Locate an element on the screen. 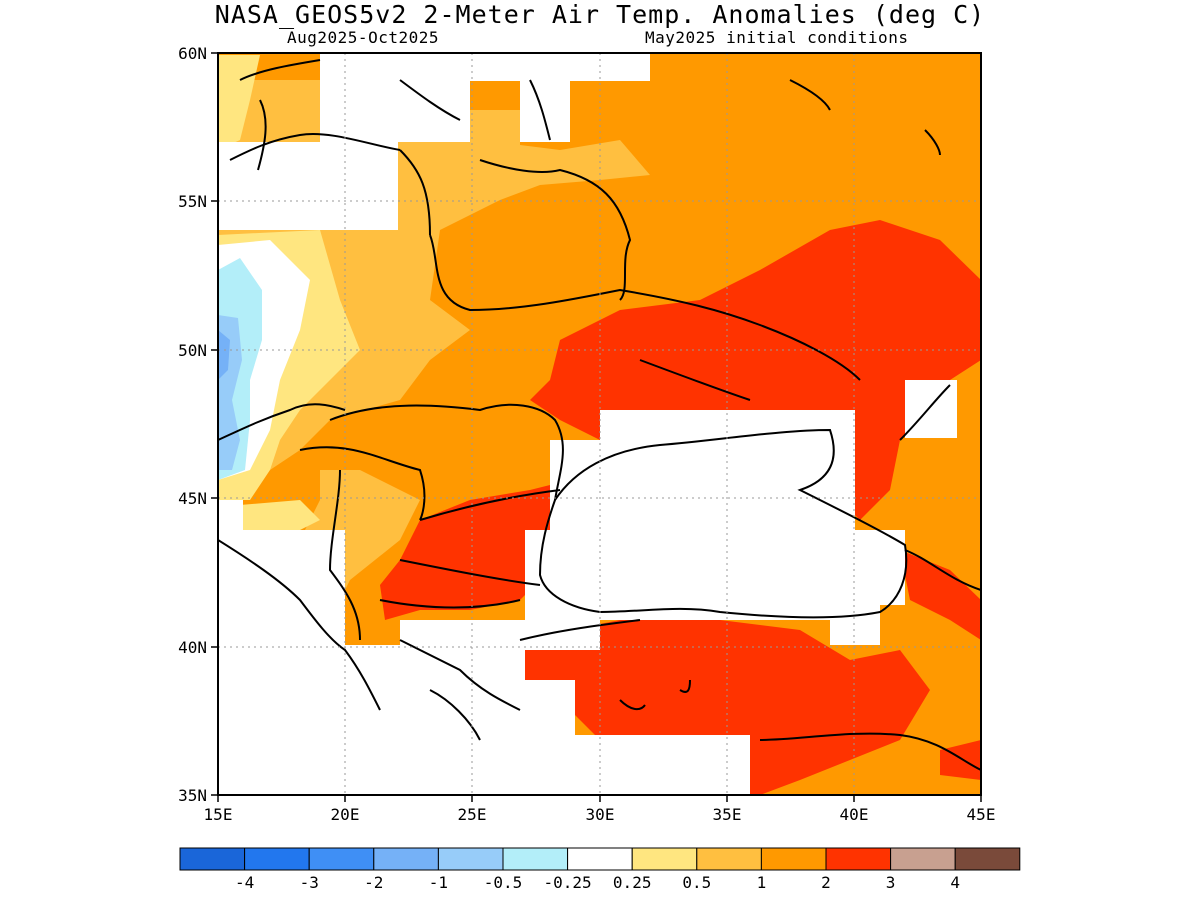  anomaly-2-3-region-caucasus is located at coordinates (689, 665).